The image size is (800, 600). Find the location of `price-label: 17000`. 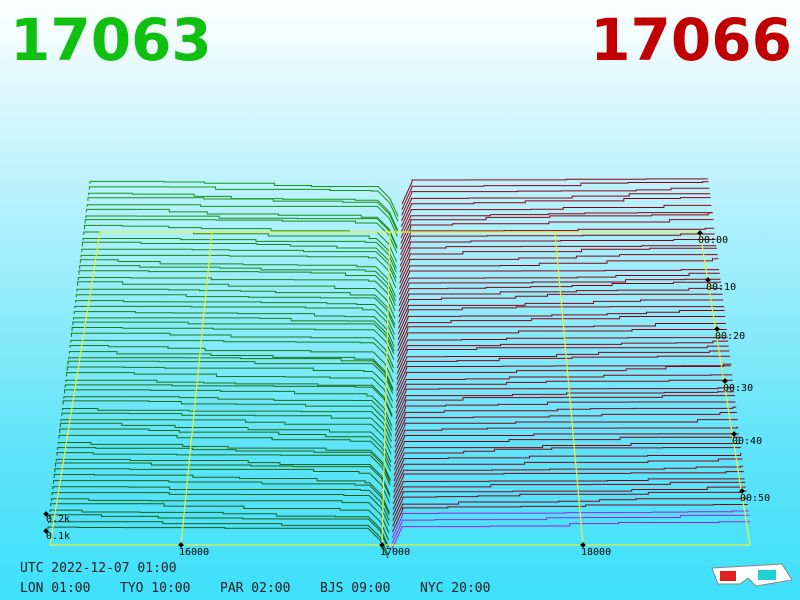

price-label: 17000 is located at coordinates (395, 552).